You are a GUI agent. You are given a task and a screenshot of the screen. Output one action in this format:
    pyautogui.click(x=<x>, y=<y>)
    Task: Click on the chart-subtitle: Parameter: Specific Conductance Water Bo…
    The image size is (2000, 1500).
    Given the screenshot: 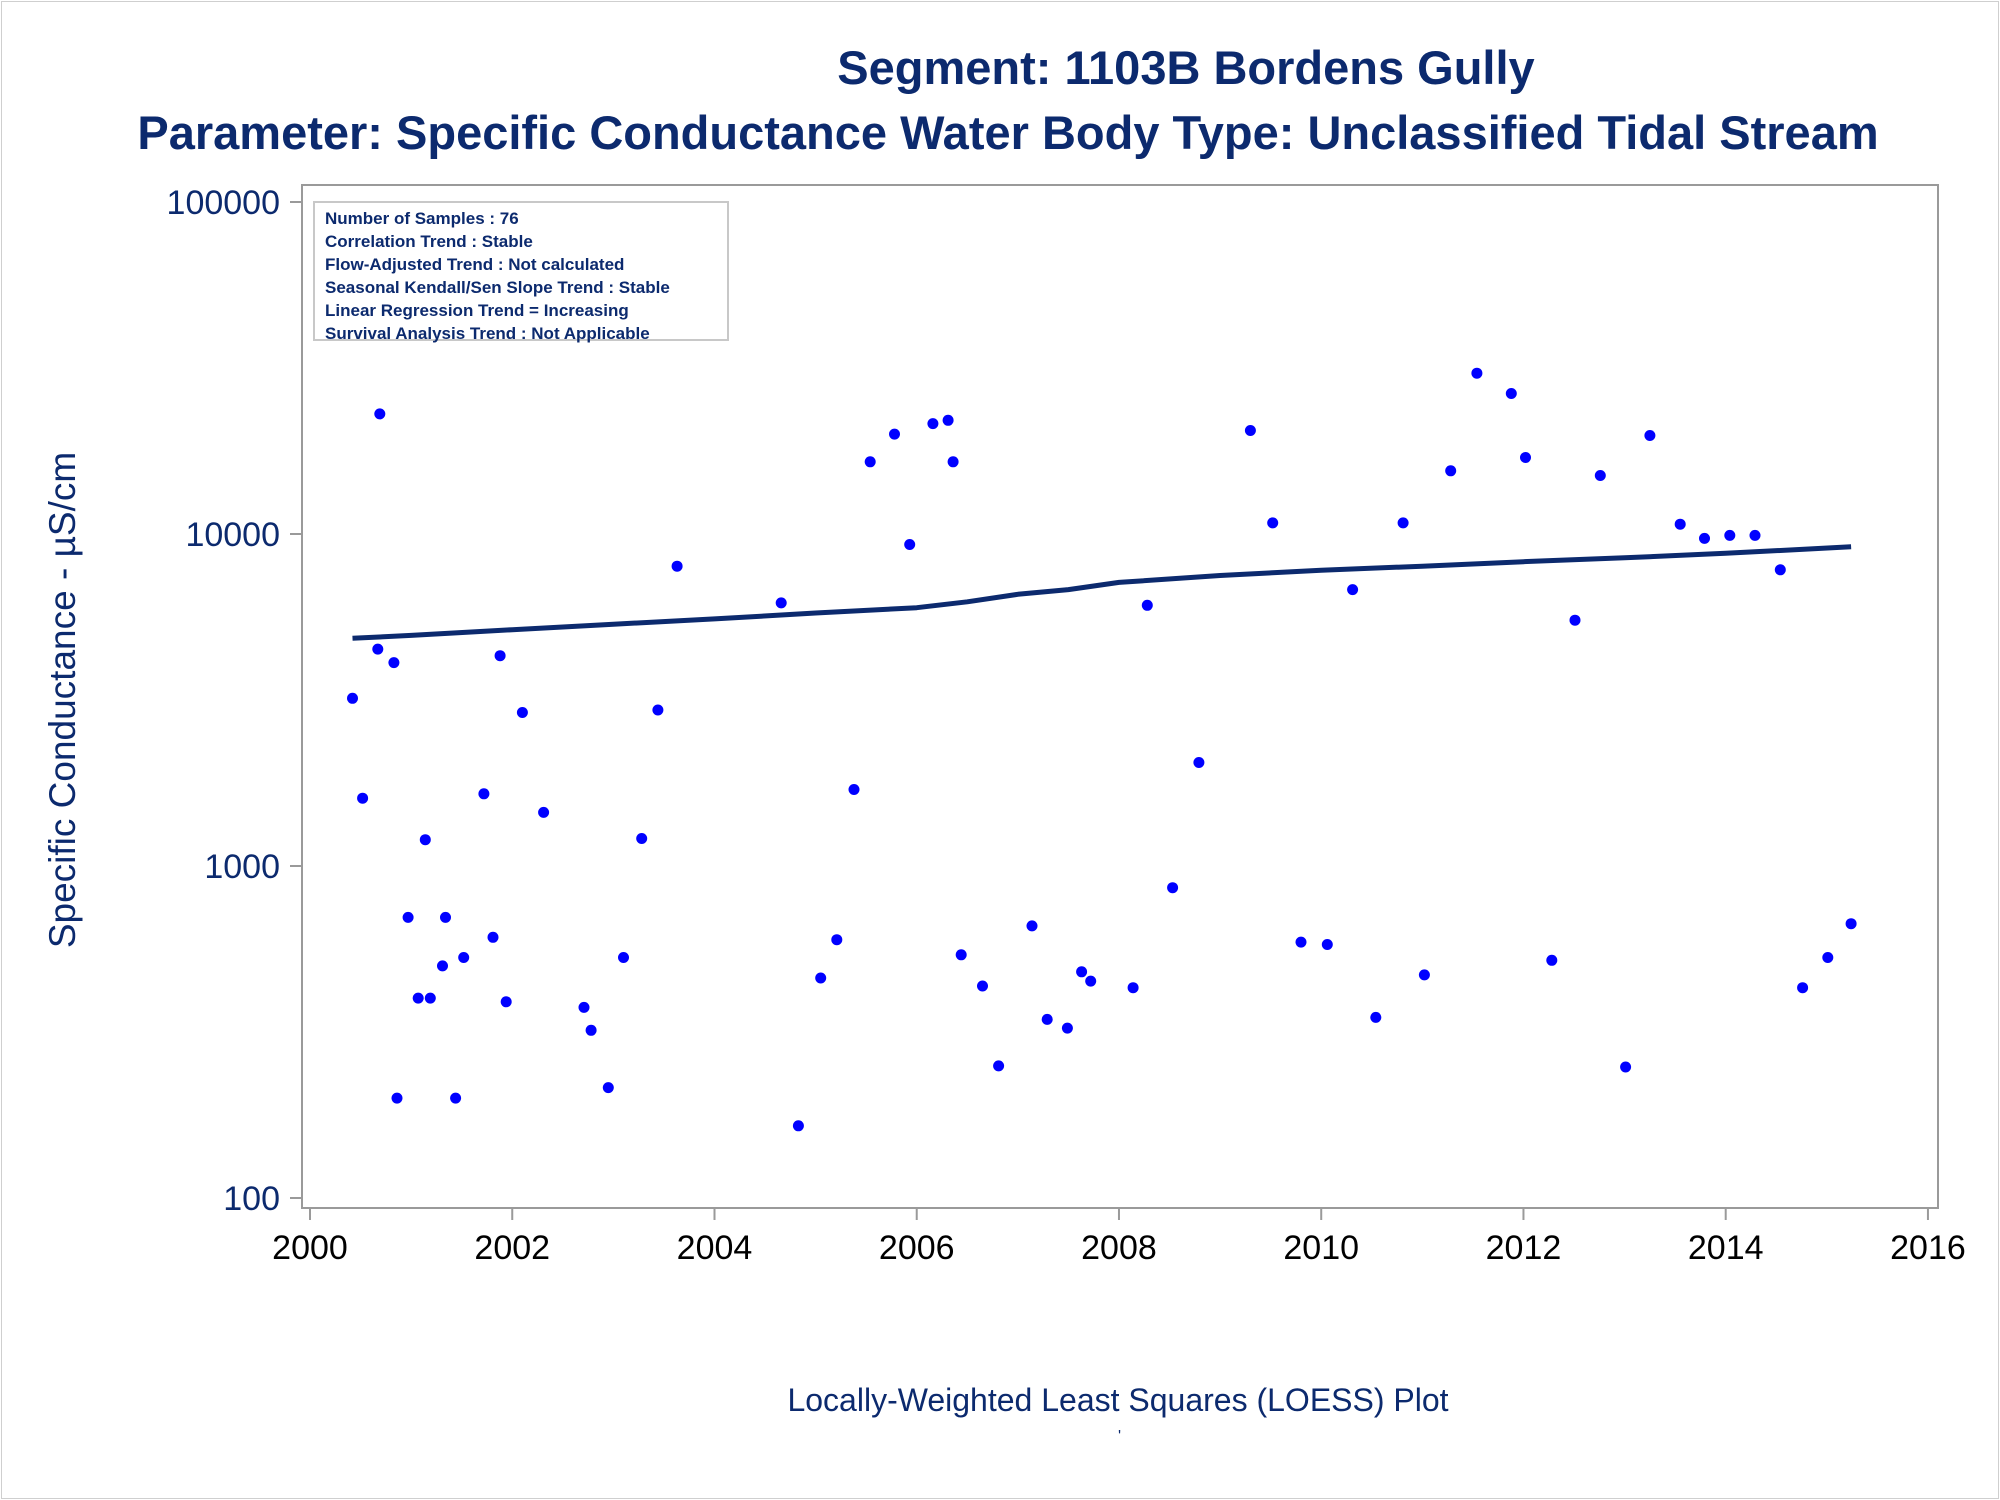 What is the action you would take?
    pyautogui.click(x=1008, y=132)
    